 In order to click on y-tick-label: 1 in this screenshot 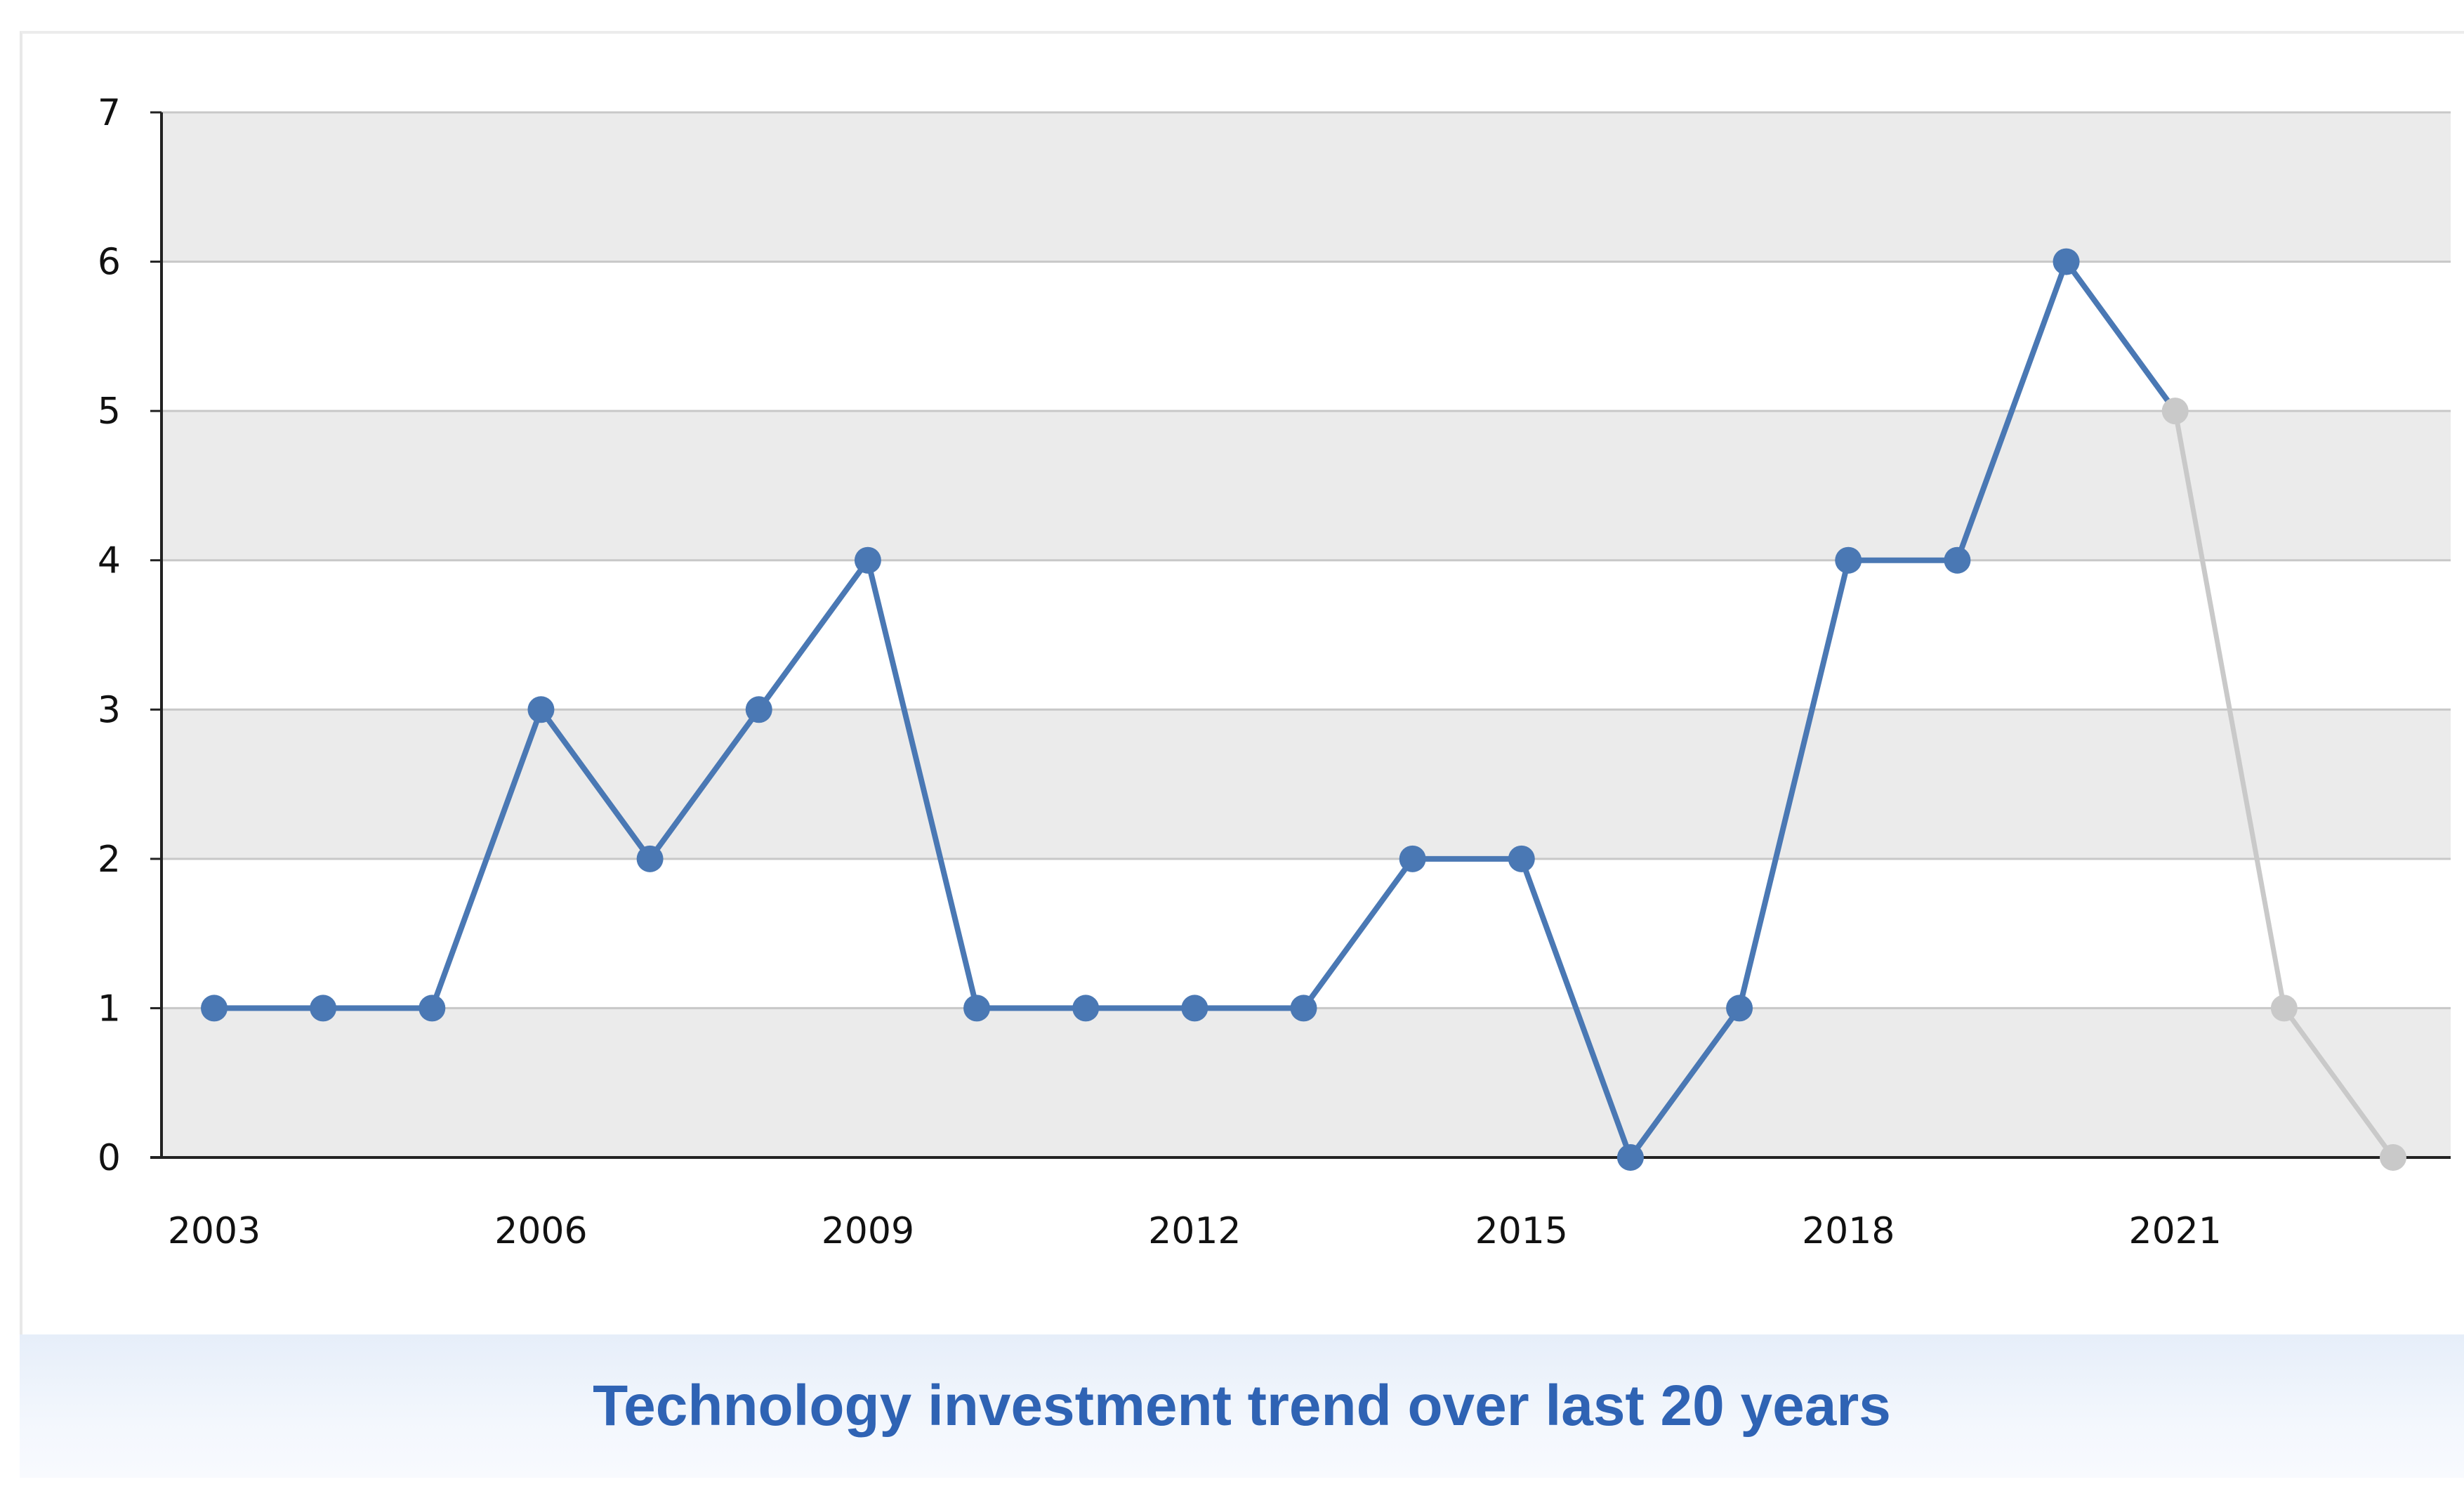, I will do `click(109, 1009)`.